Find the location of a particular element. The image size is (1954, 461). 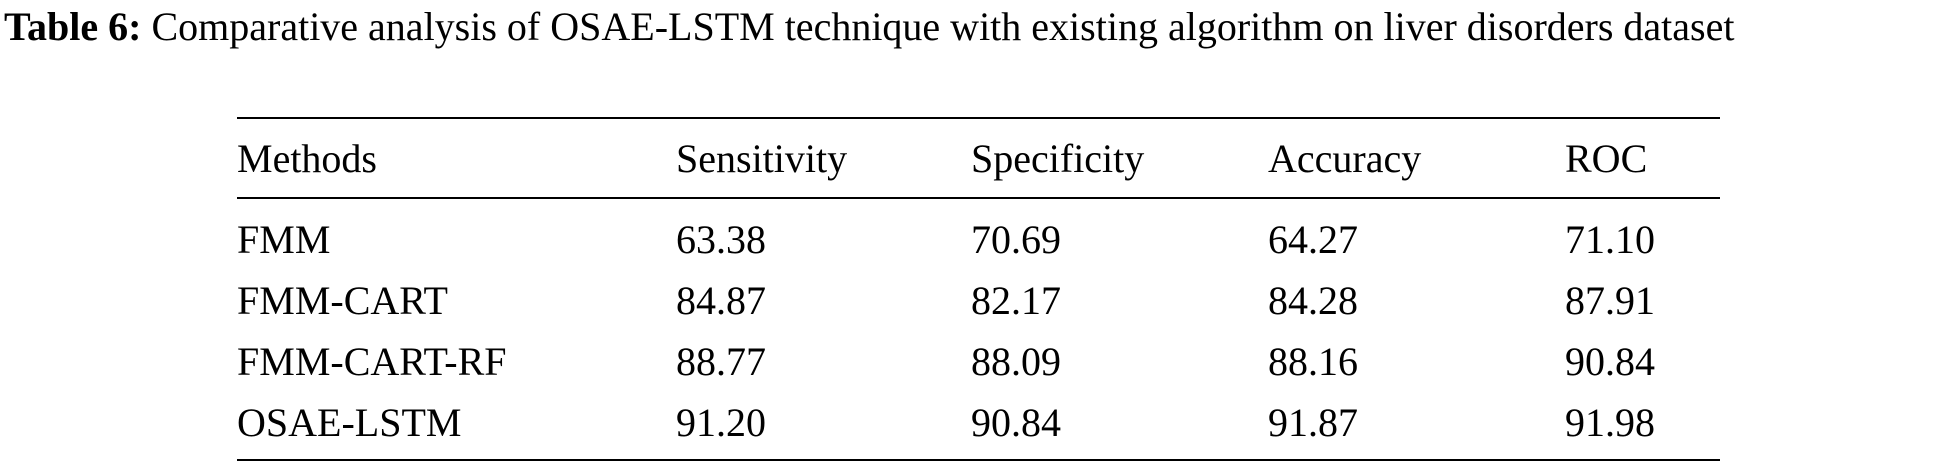

cell-specificity: 88.09 is located at coordinates (1016, 361).